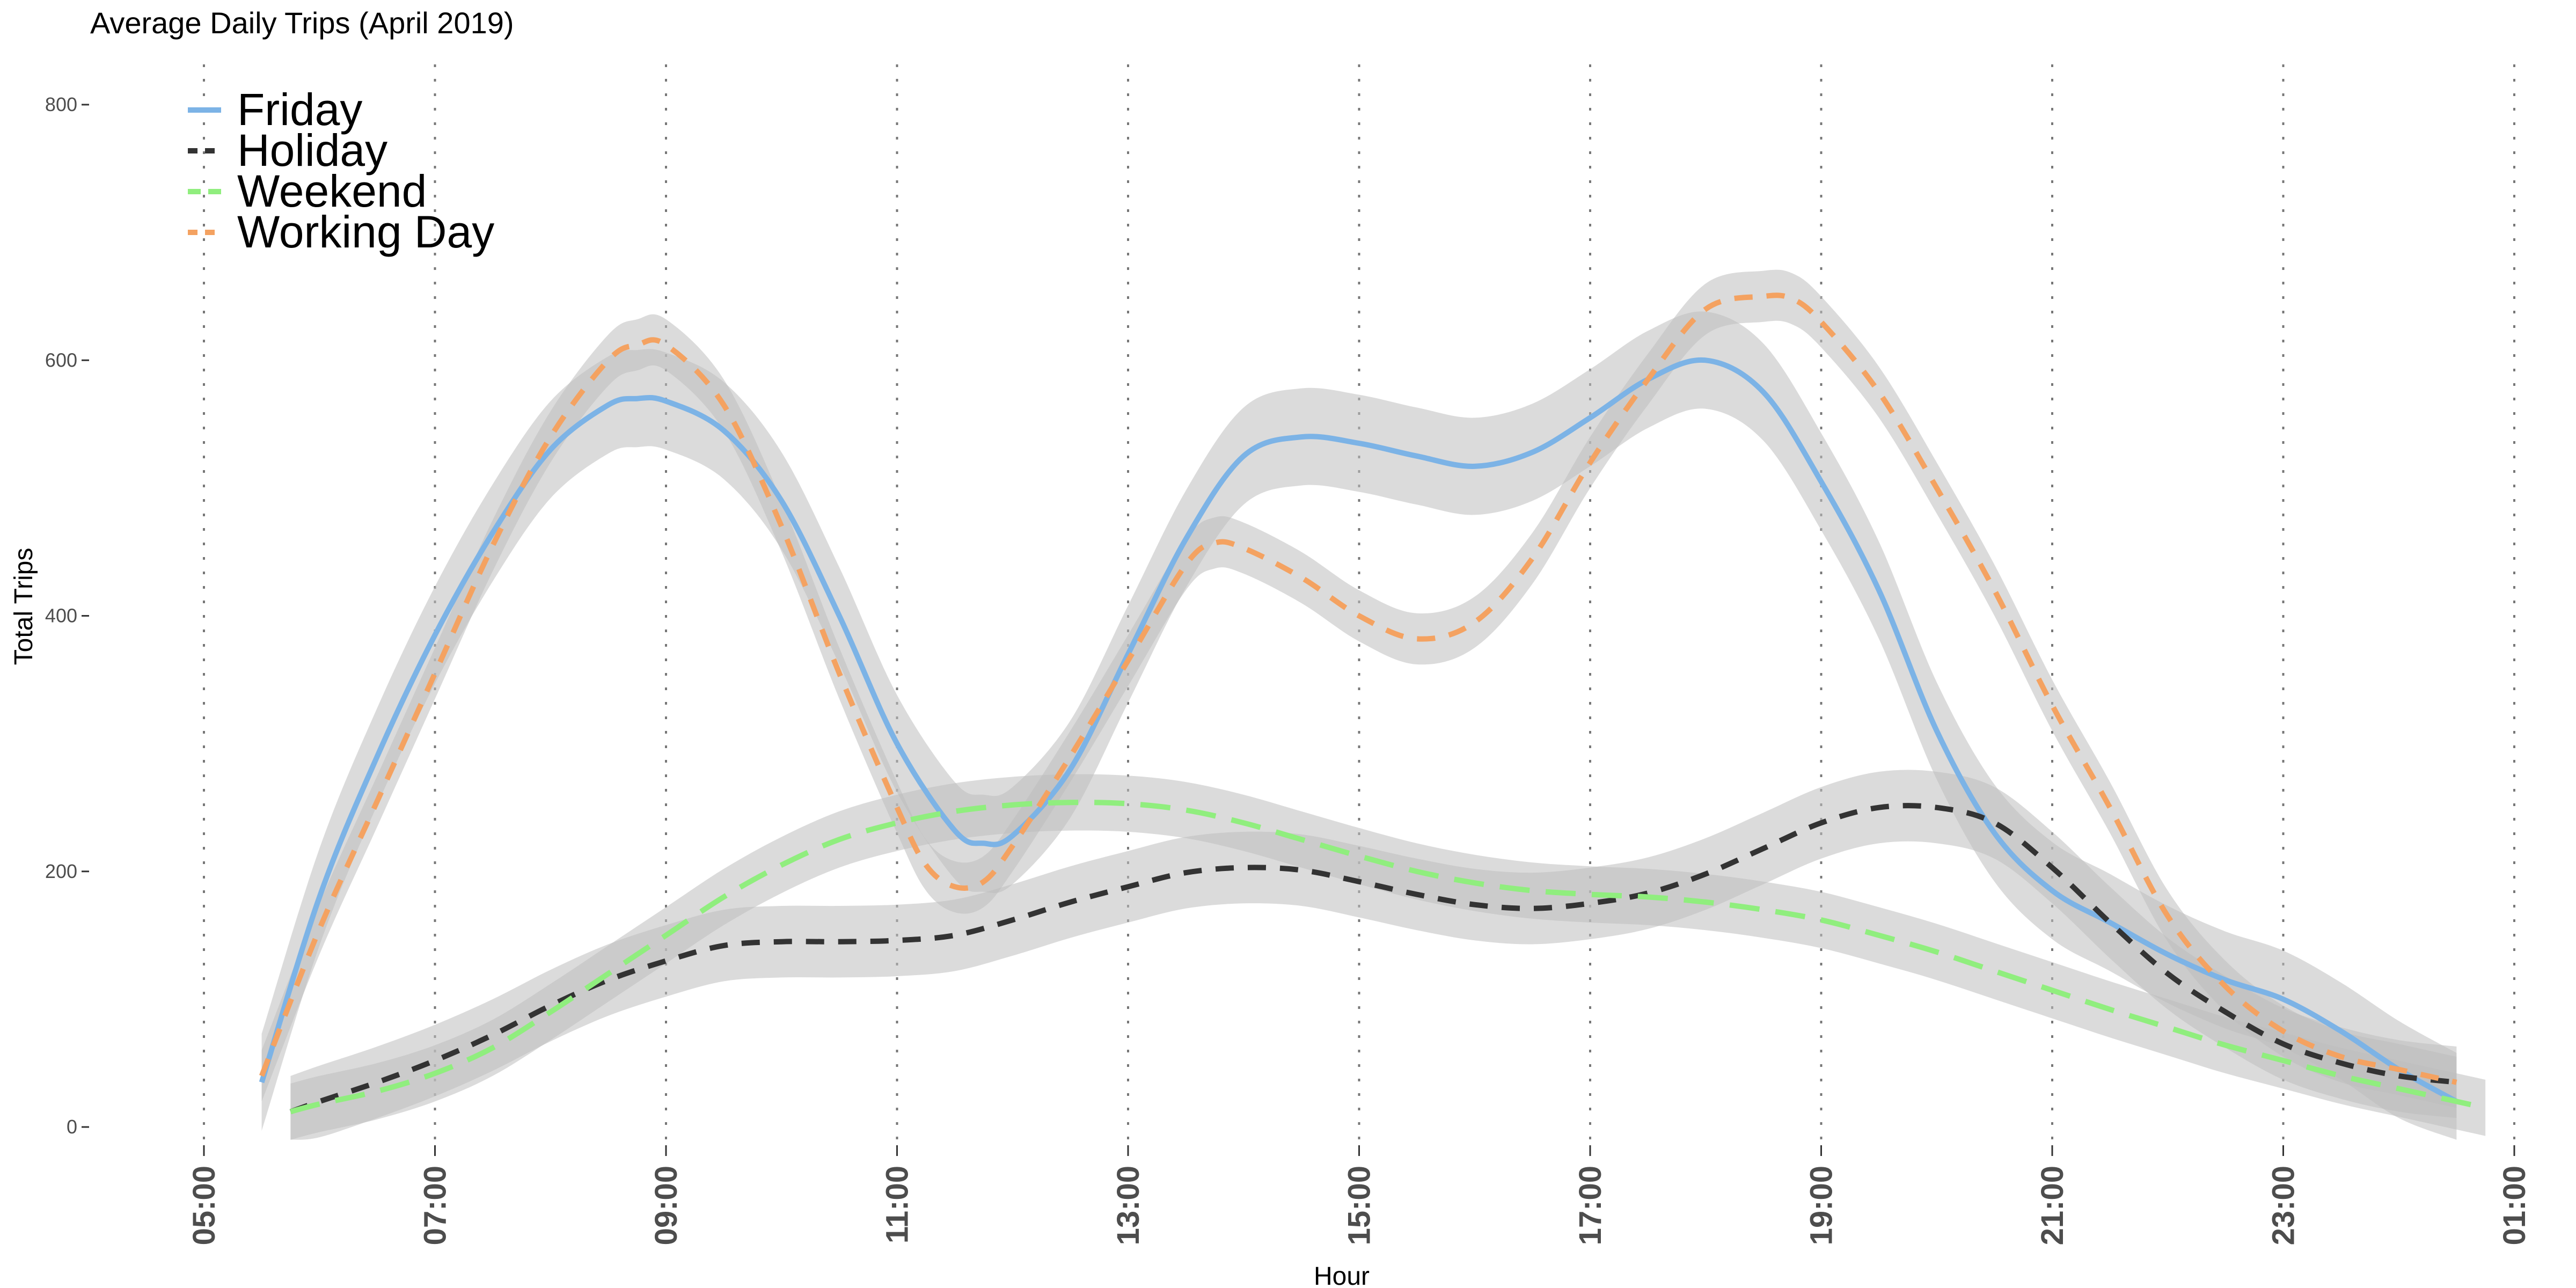 Image resolution: width=2576 pixels, height=1288 pixels. Describe the element at coordinates (1342, 1275) in the screenshot. I see `x-axis-title: Hour` at that location.